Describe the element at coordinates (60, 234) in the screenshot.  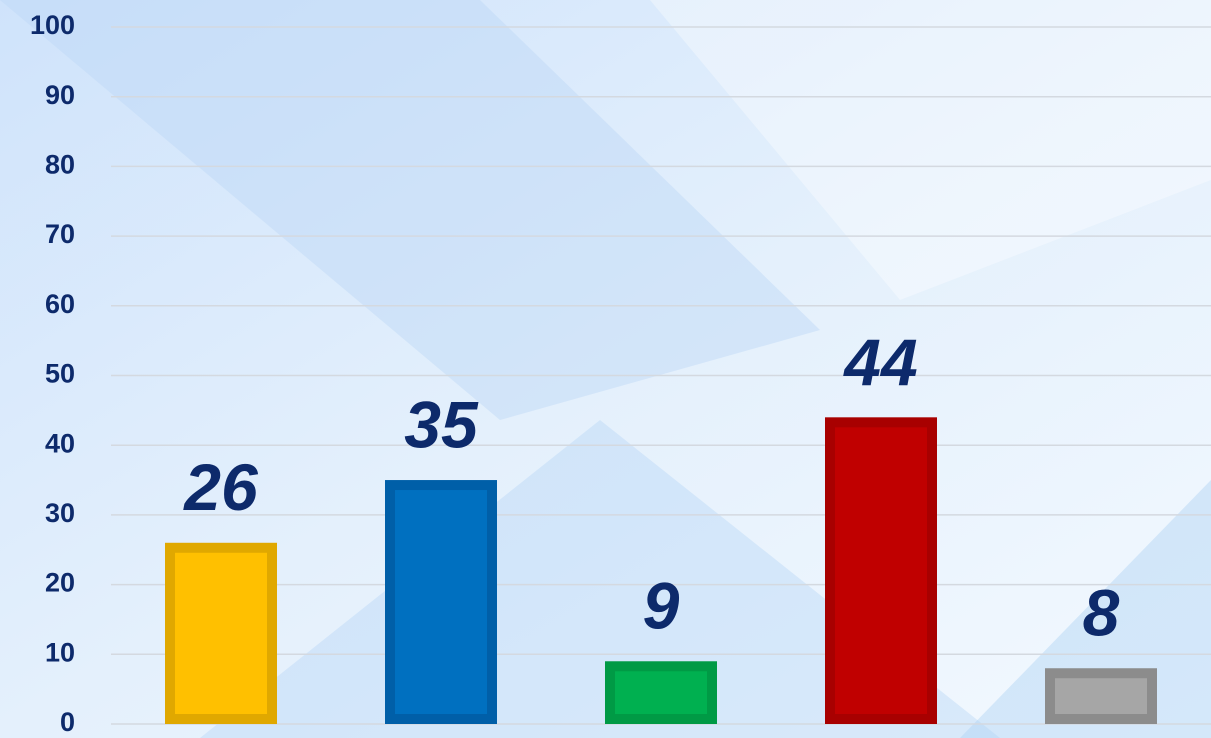
I see `y-tick-label: 70` at that location.